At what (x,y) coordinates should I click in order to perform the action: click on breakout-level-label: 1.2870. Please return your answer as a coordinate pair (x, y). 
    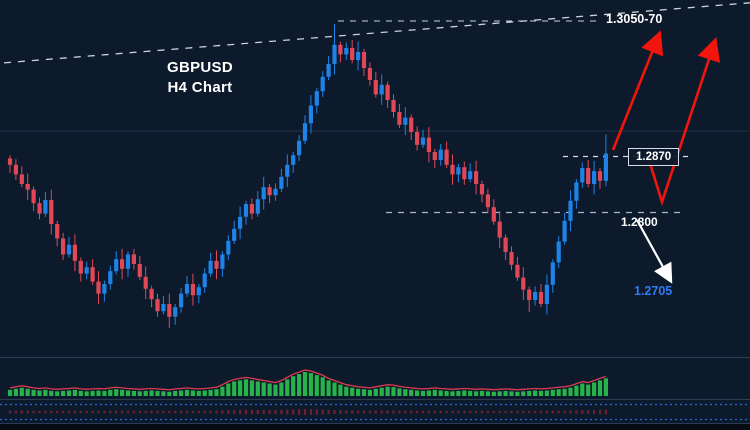
    Looking at the image, I should click on (654, 157).